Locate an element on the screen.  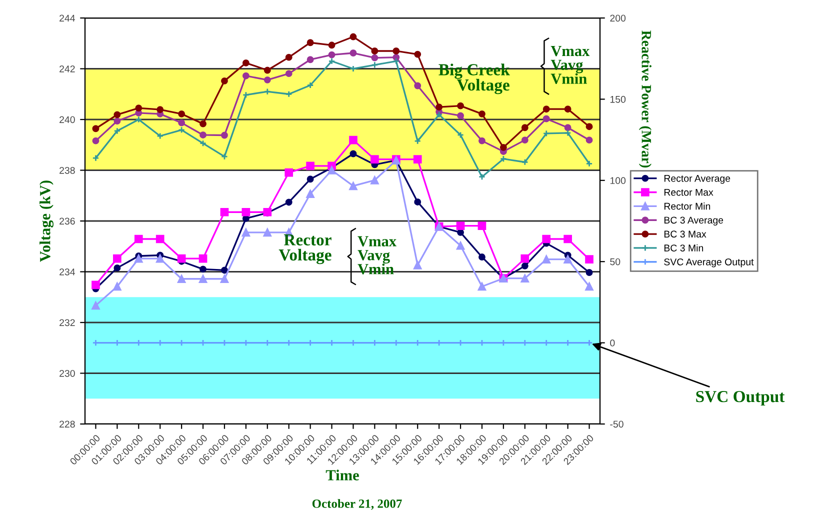
legend-label: Rector Min is located at coordinates (687, 206).